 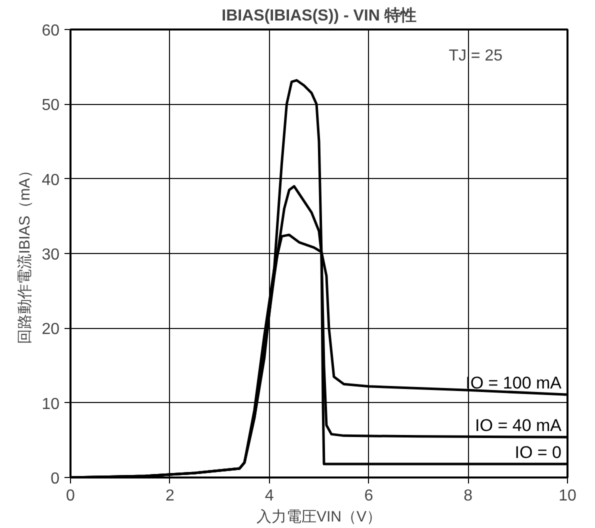 What do you see at coordinates (538, 452) in the screenshot?
I see `series-label: IO = 0` at bounding box center [538, 452].